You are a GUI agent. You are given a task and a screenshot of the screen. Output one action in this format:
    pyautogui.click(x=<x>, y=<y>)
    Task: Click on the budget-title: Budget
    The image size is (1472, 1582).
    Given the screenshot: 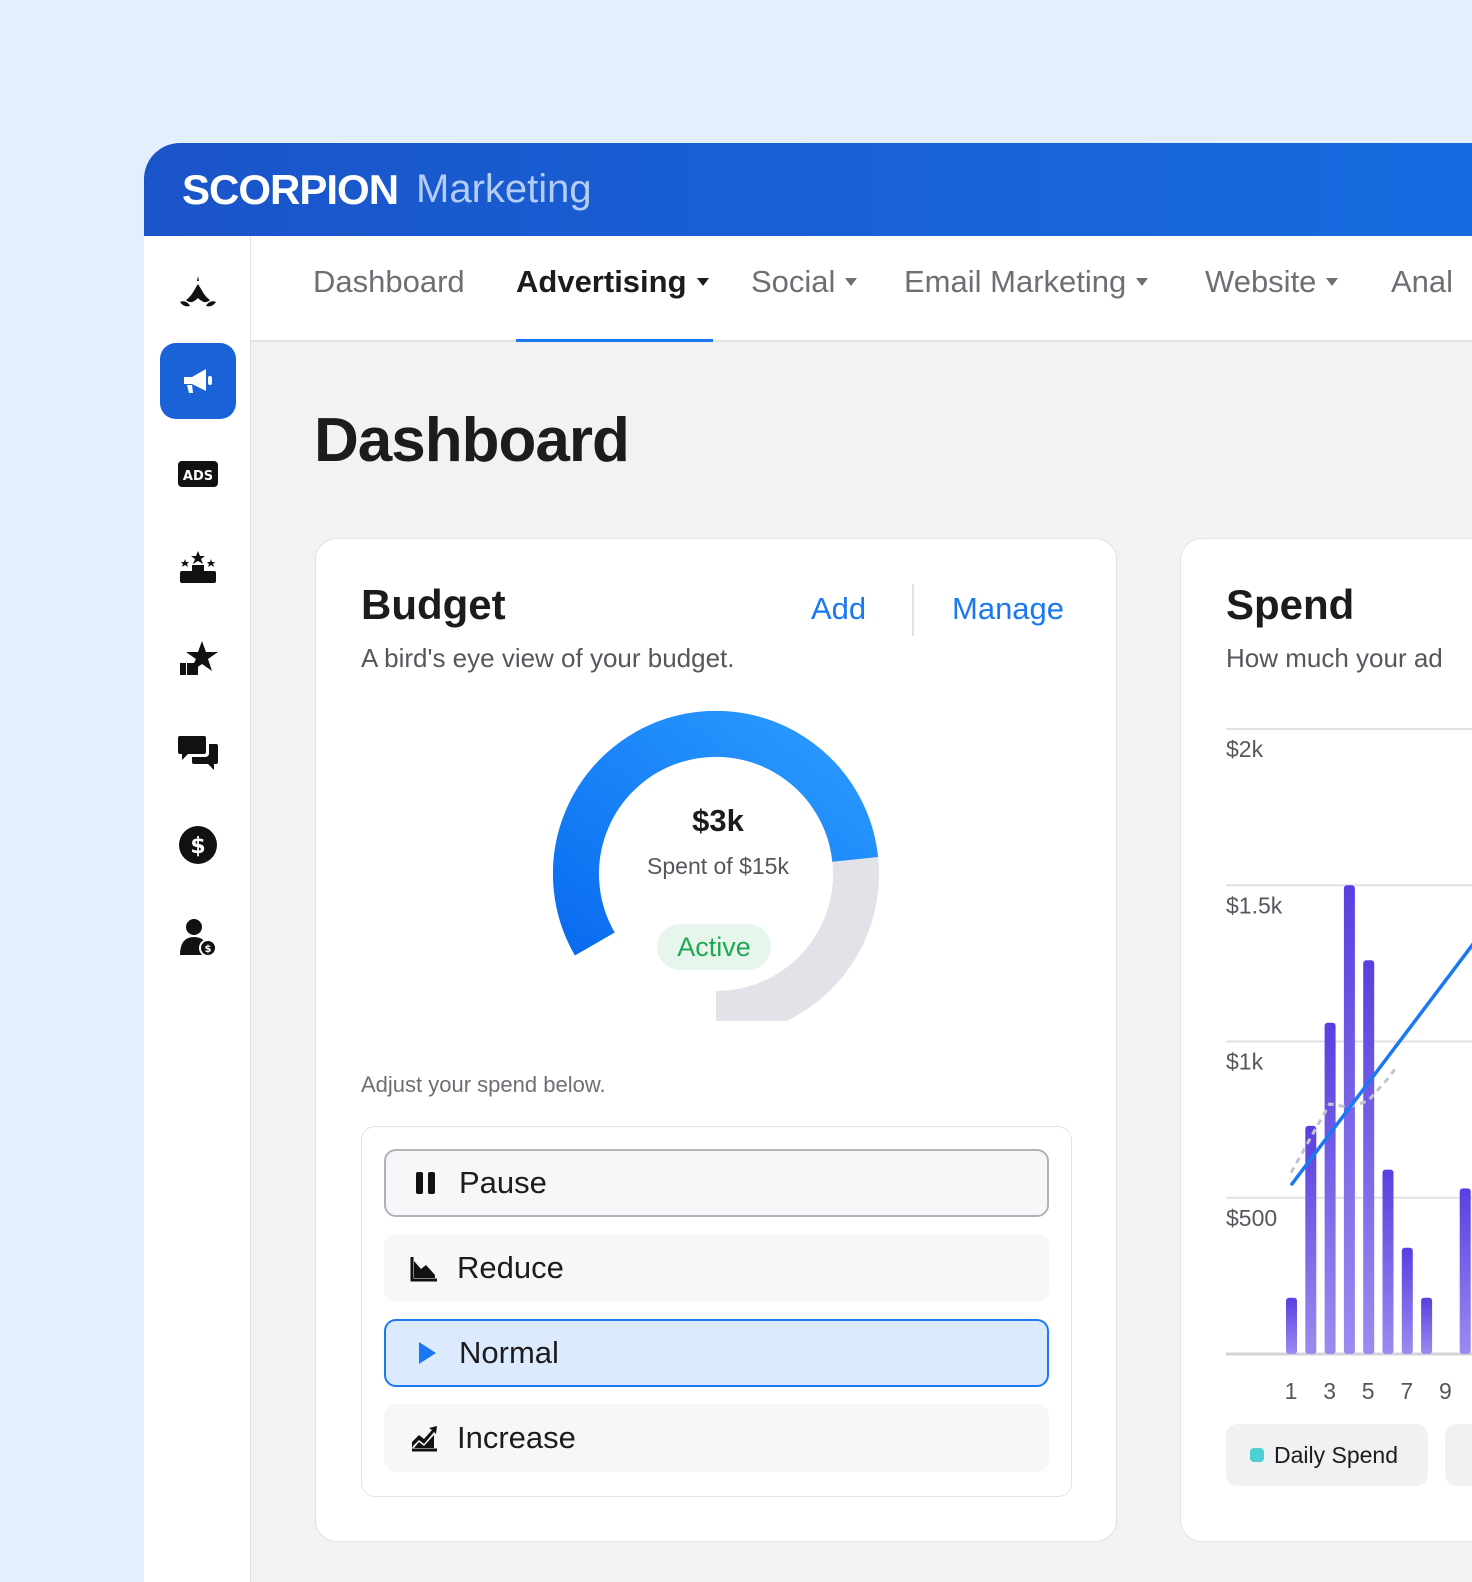 What is the action you would take?
    pyautogui.click(x=433, y=604)
    